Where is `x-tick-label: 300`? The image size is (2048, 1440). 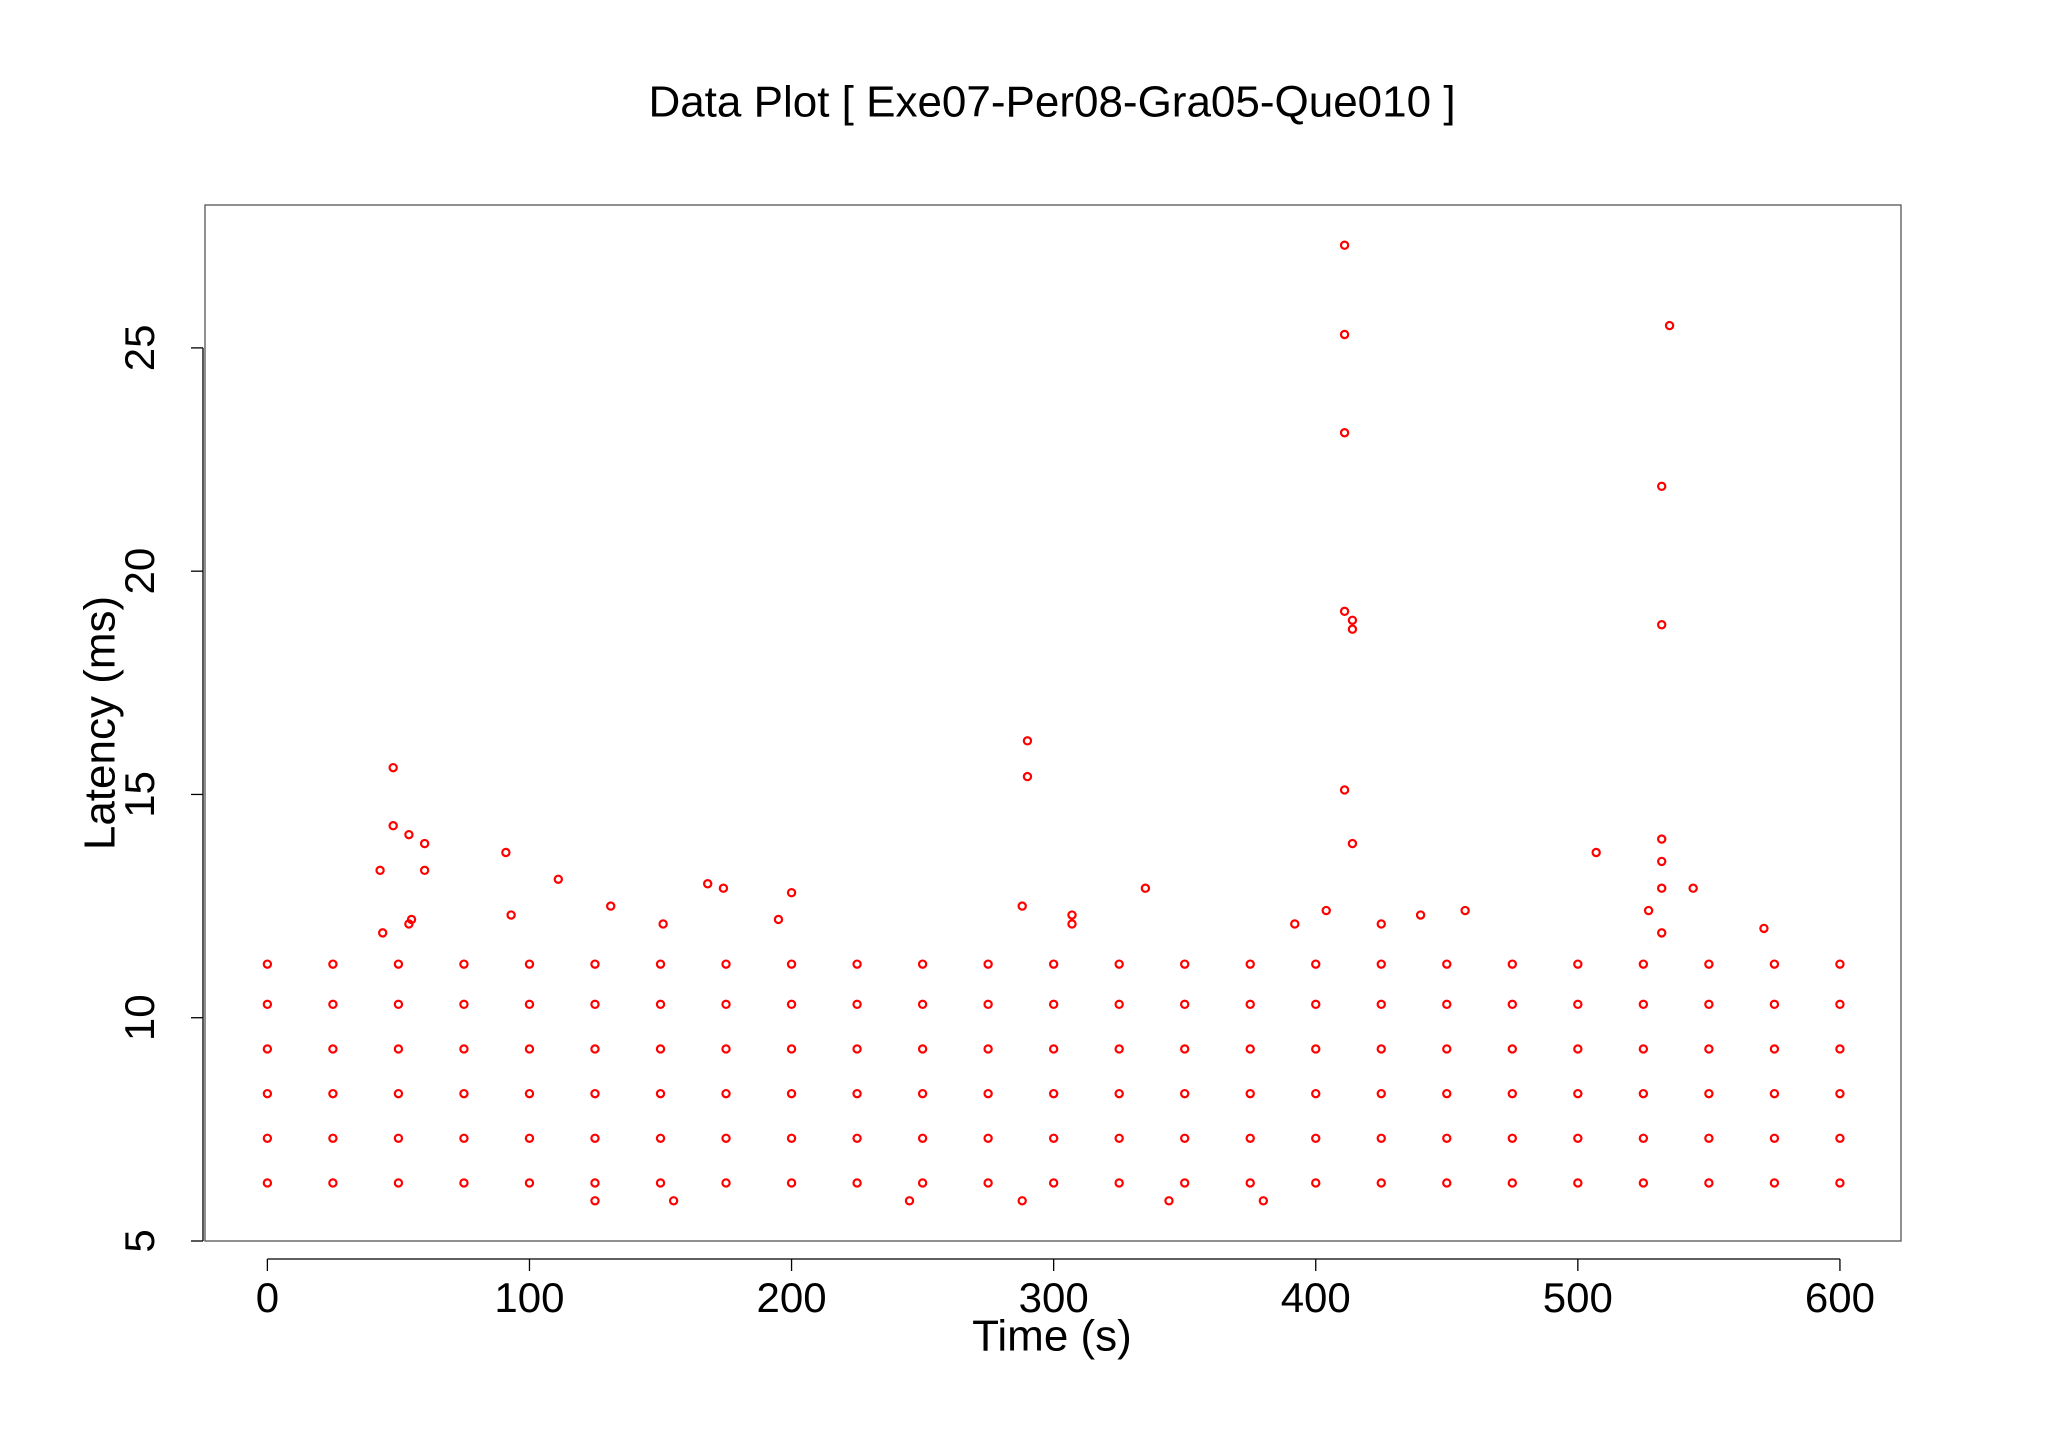
x-tick-label: 300 is located at coordinates (1054, 1297).